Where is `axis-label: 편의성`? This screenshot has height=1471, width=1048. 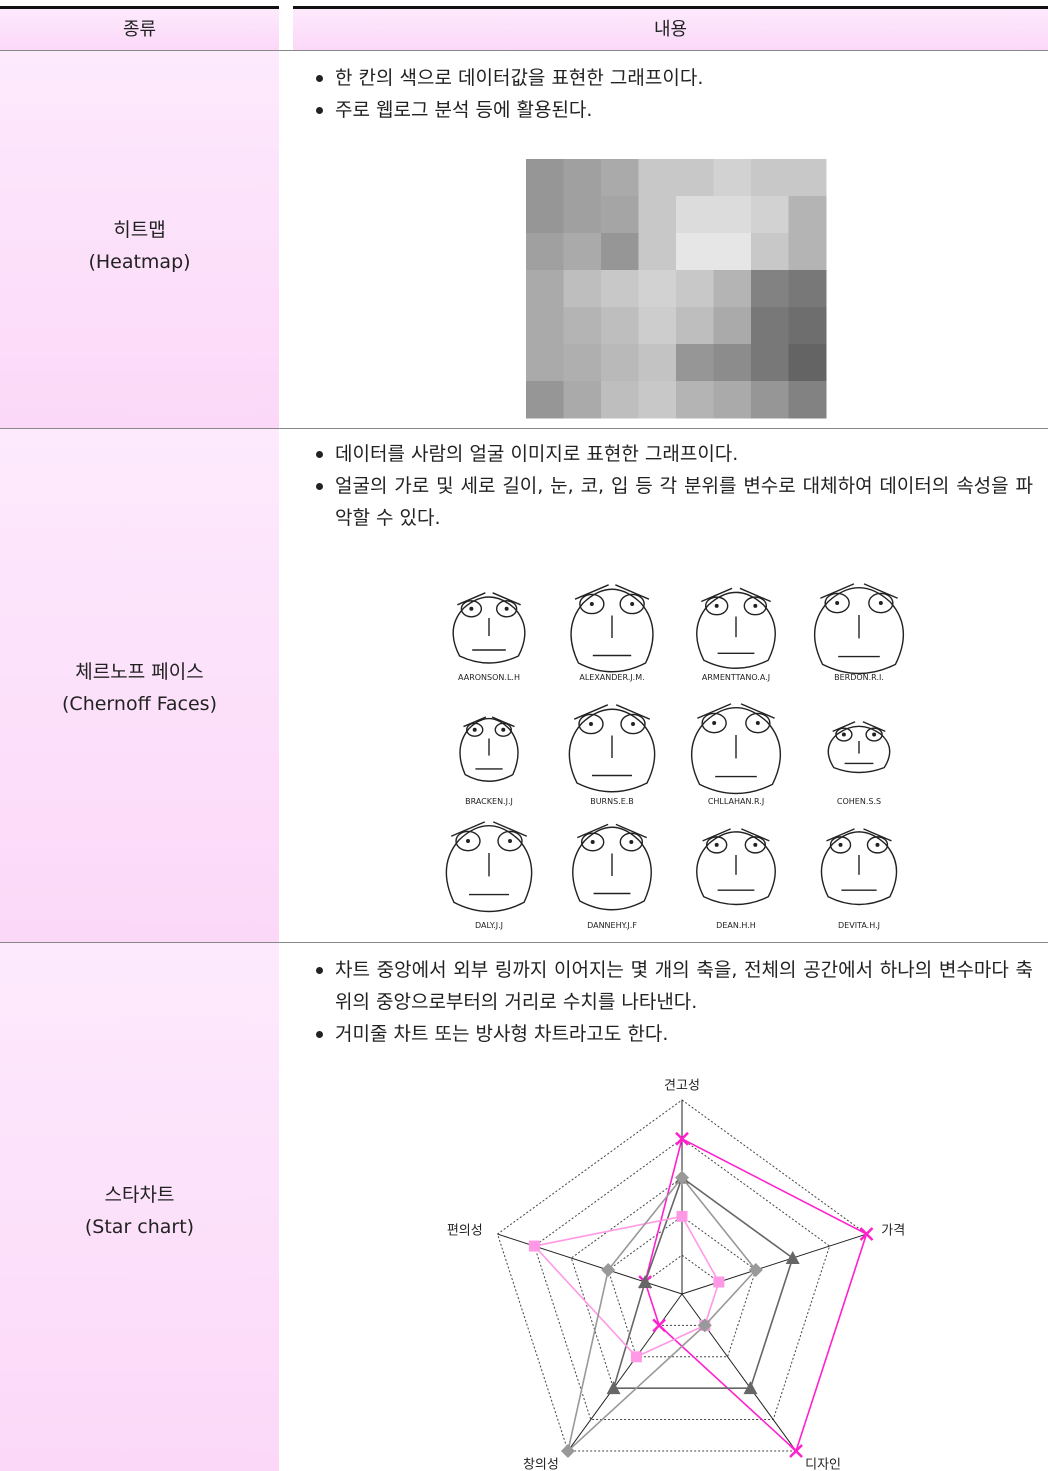 axis-label: 편의성 is located at coordinates (465, 1230).